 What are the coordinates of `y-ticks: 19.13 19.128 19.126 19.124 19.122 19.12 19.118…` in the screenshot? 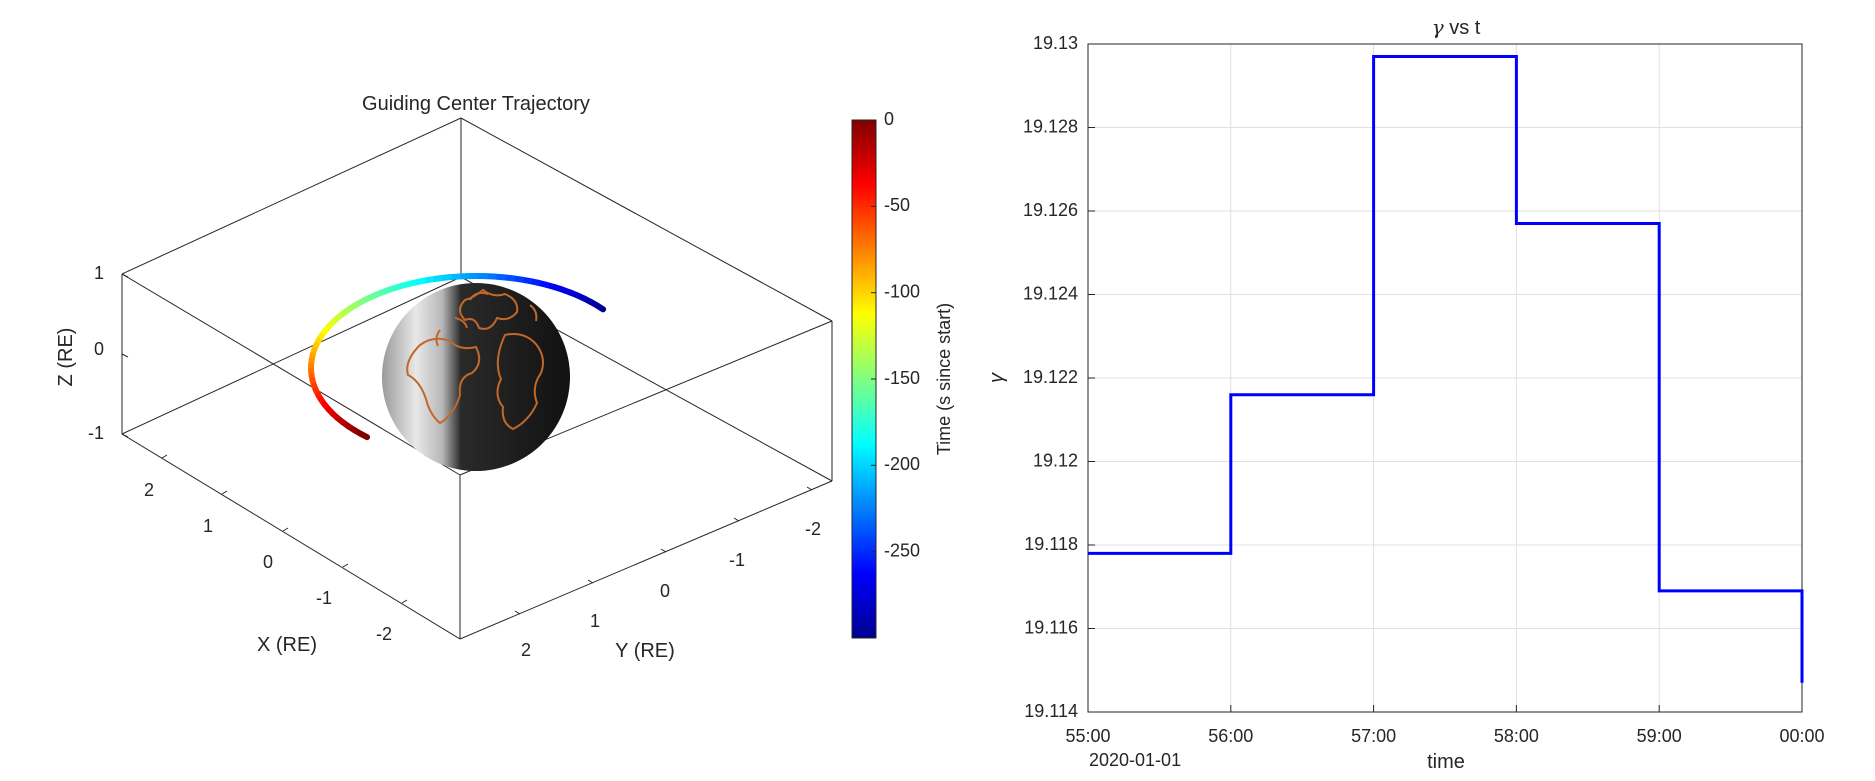 It's located at (1059, 377).